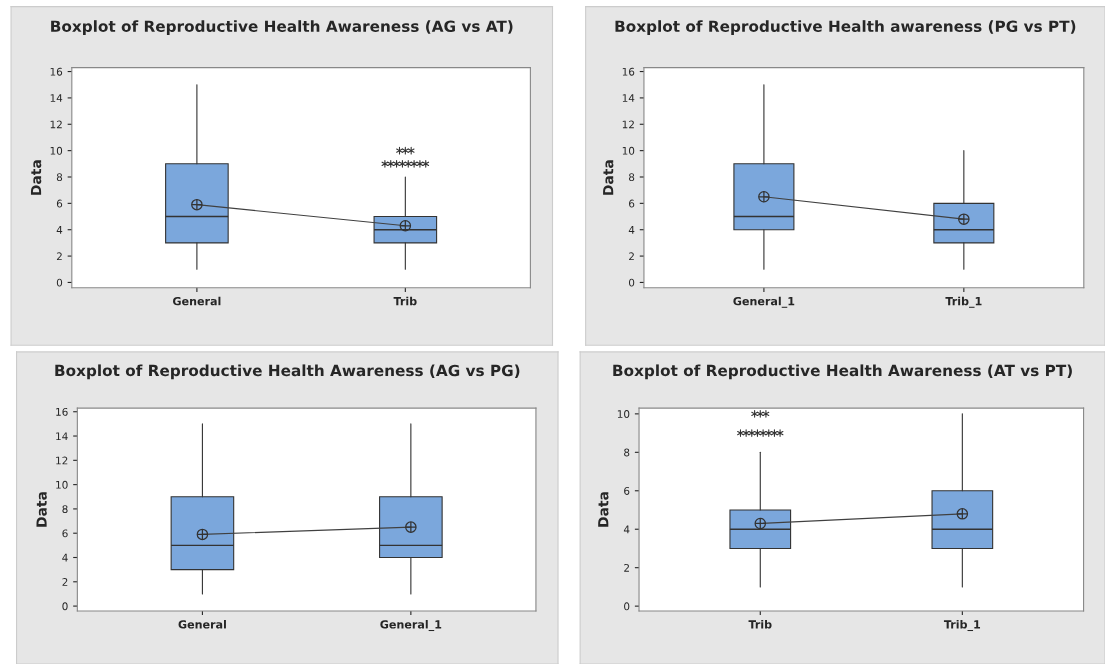 The width and height of the screenshot is (1105, 664). What do you see at coordinates (842, 372) in the screenshot?
I see `chart-title: Boxplot of Reproductive Health Awareness (AT vs PT)` at bounding box center [842, 372].